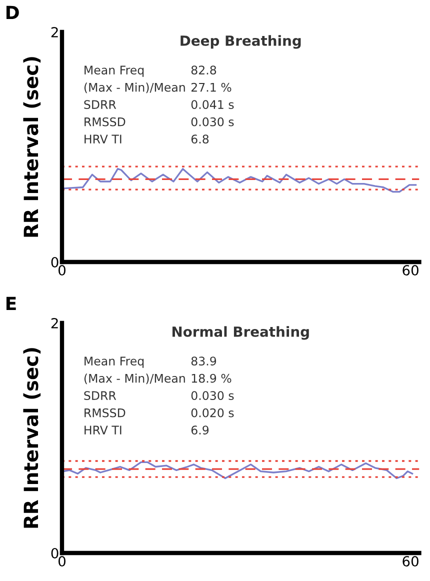 This screenshot has height=581, width=430. Describe the element at coordinates (203, 70) in the screenshot. I see `annotation: 82.8` at that location.